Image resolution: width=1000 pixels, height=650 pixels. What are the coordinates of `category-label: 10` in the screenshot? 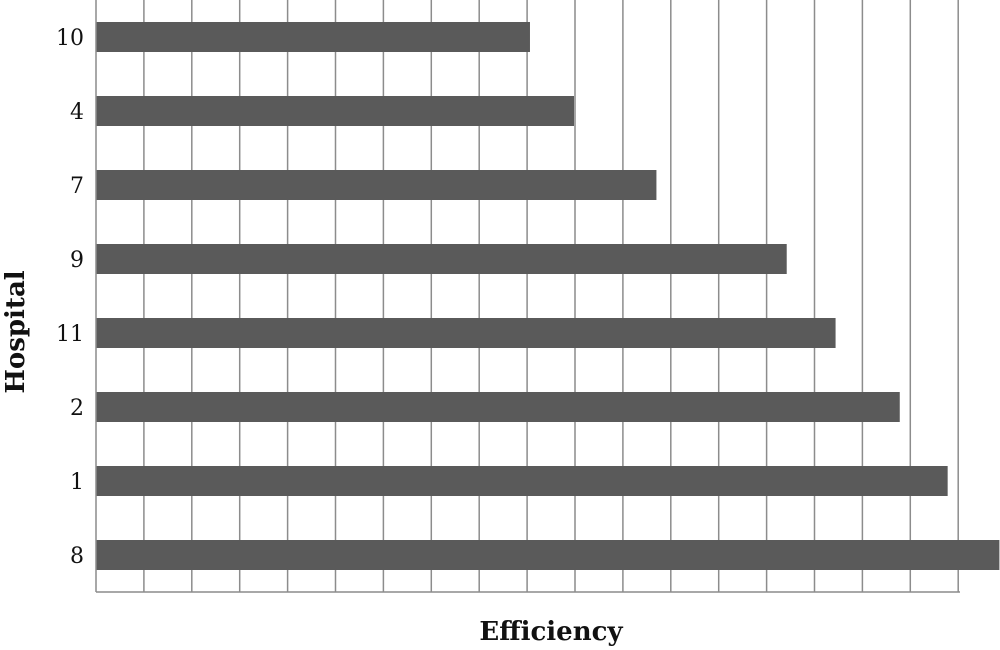 It's located at (70, 38).